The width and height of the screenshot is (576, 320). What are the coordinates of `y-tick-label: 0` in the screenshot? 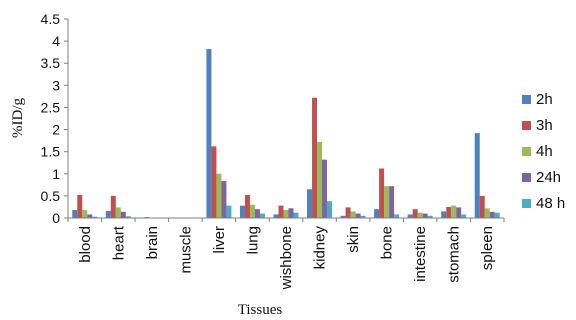 It's located at (56, 218).